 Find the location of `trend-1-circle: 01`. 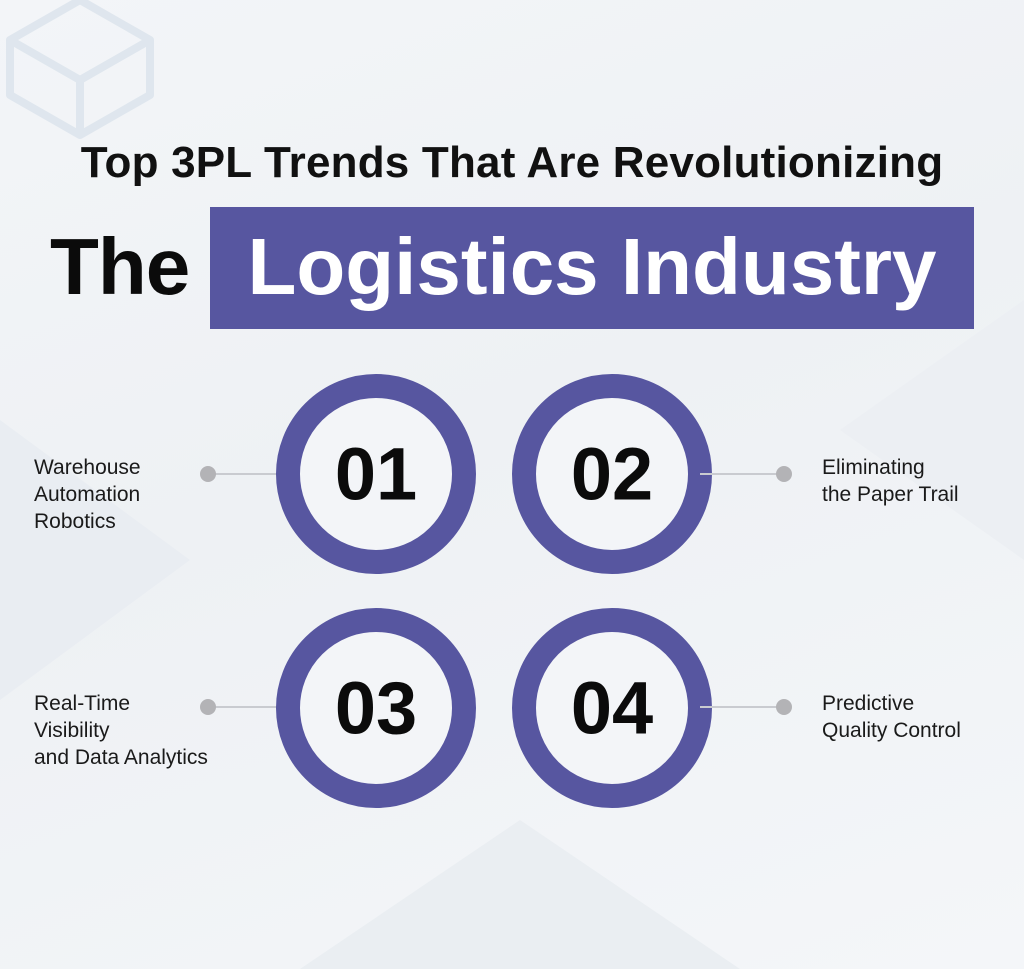

trend-1-circle: 01 is located at coordinates (376, 474).